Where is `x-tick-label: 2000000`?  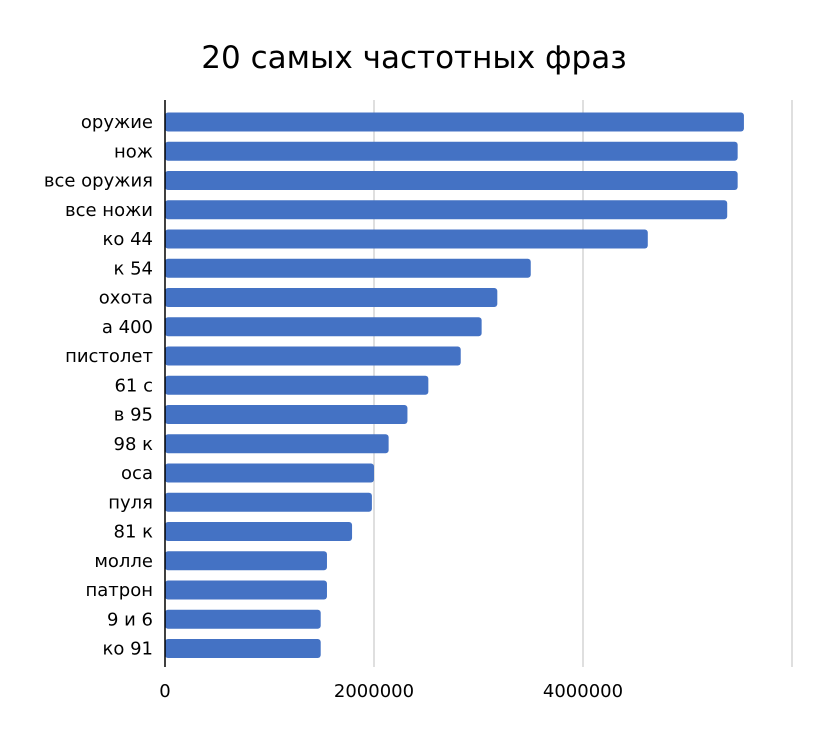 x-tick-label: 2000000 is located at coordinates (374, 691).